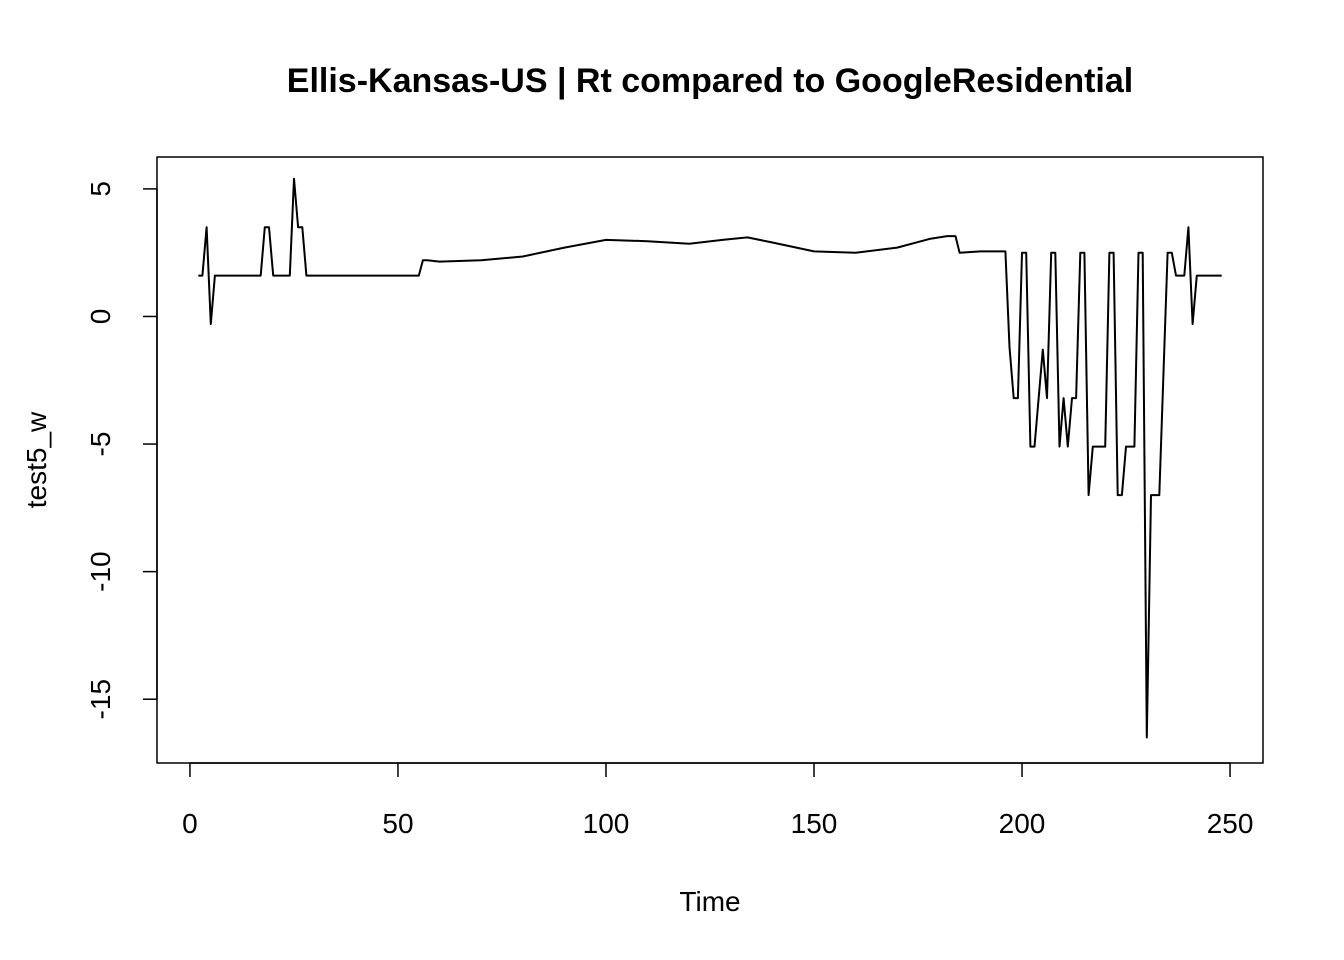 The height and width of the screenshot is (960, 1344). Describe the element at coordinates (606, 823) in the screenshot. I see `x-tick-label: 100` at that location.